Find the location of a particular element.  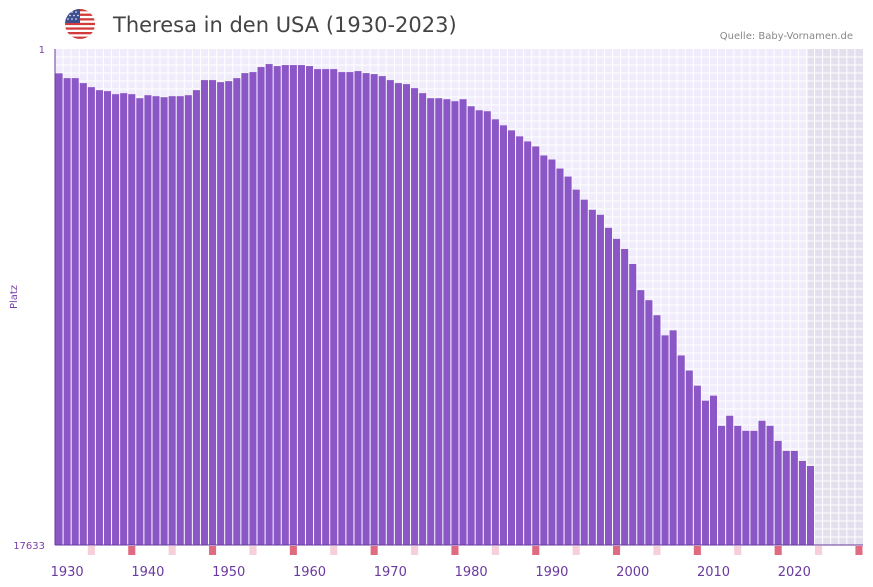

y-tick-label-top: 1 is located at coordinates (42, 50).